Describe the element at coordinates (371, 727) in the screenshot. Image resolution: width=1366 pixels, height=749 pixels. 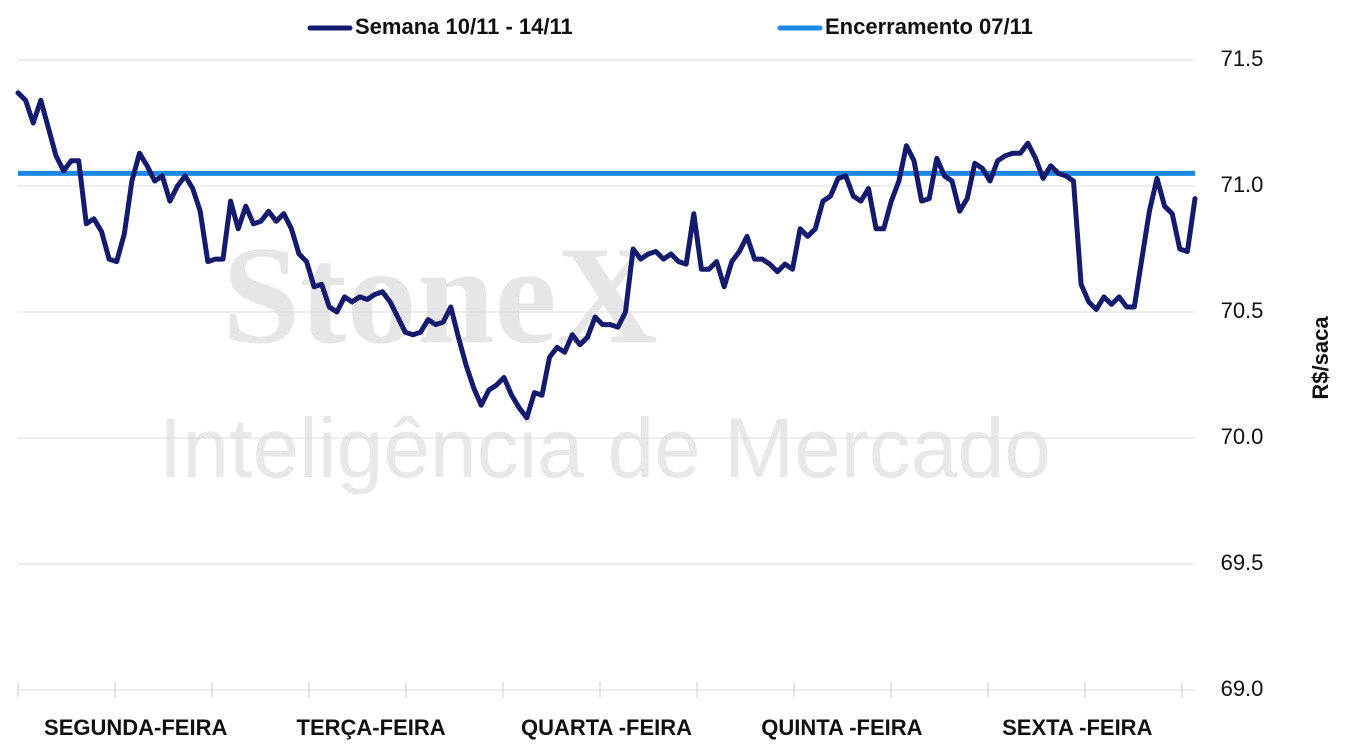
I see `x-tick-label: TERÇA-FEIRA` at that location.